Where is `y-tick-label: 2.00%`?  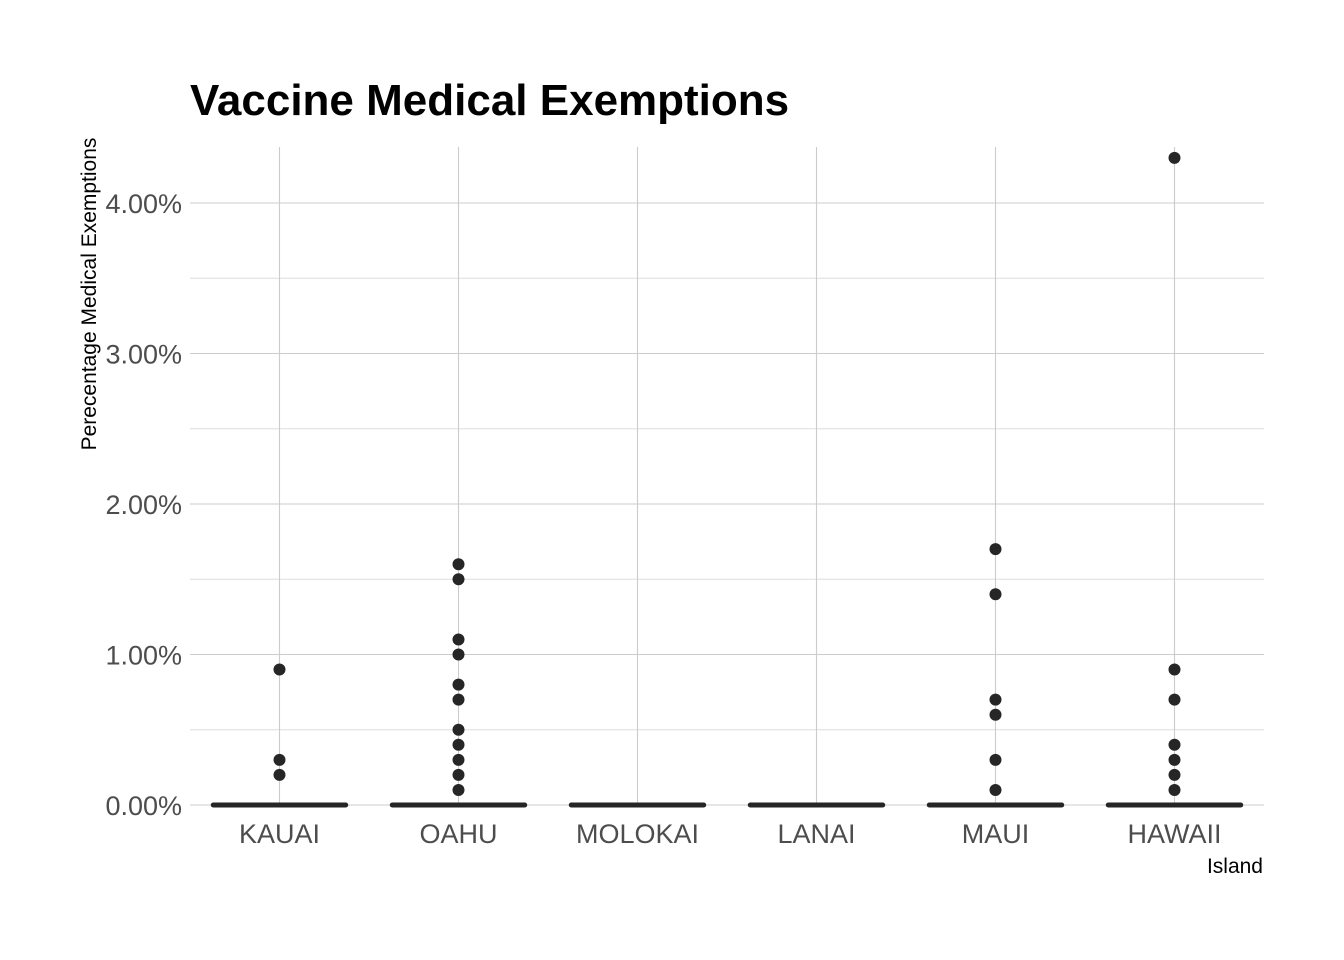 y-tick-label: 2.00% is located at coordinates (143, 505).